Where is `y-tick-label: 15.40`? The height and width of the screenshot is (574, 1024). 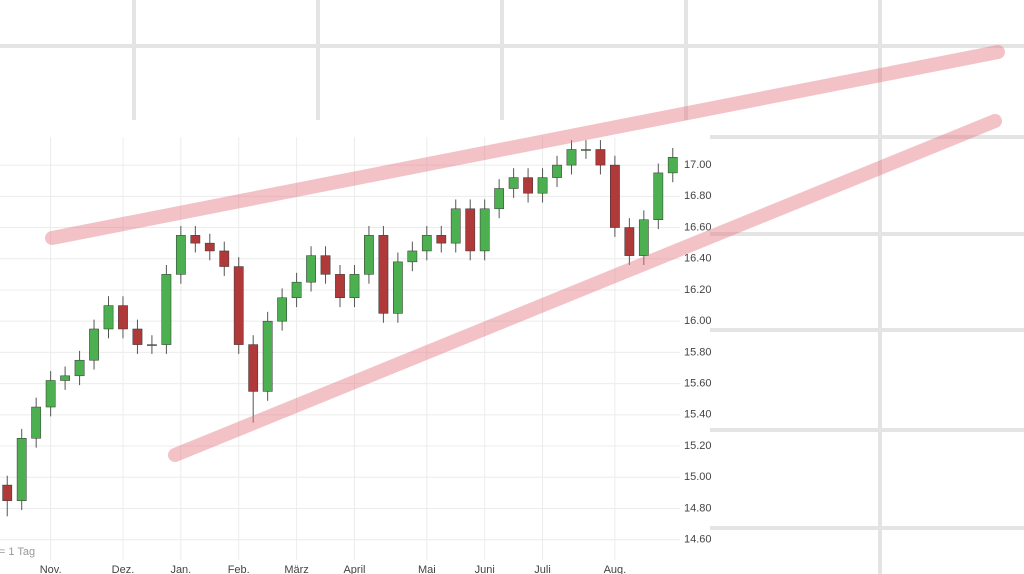
y-tick-label: 15.40 is located at coordinates (698, 415).